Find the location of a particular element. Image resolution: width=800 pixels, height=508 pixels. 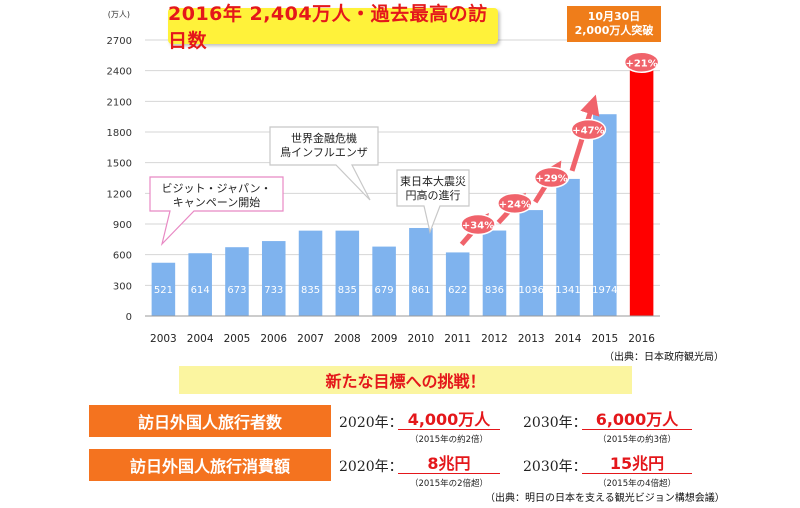

bar-value-label: 1341 is located at coordinates (567, 290).